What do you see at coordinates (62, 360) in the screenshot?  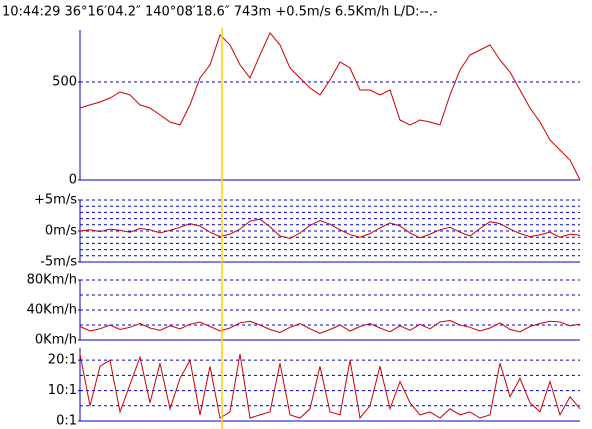 I see `y-tick-label: 20:1` at bounding box center [62, 360].